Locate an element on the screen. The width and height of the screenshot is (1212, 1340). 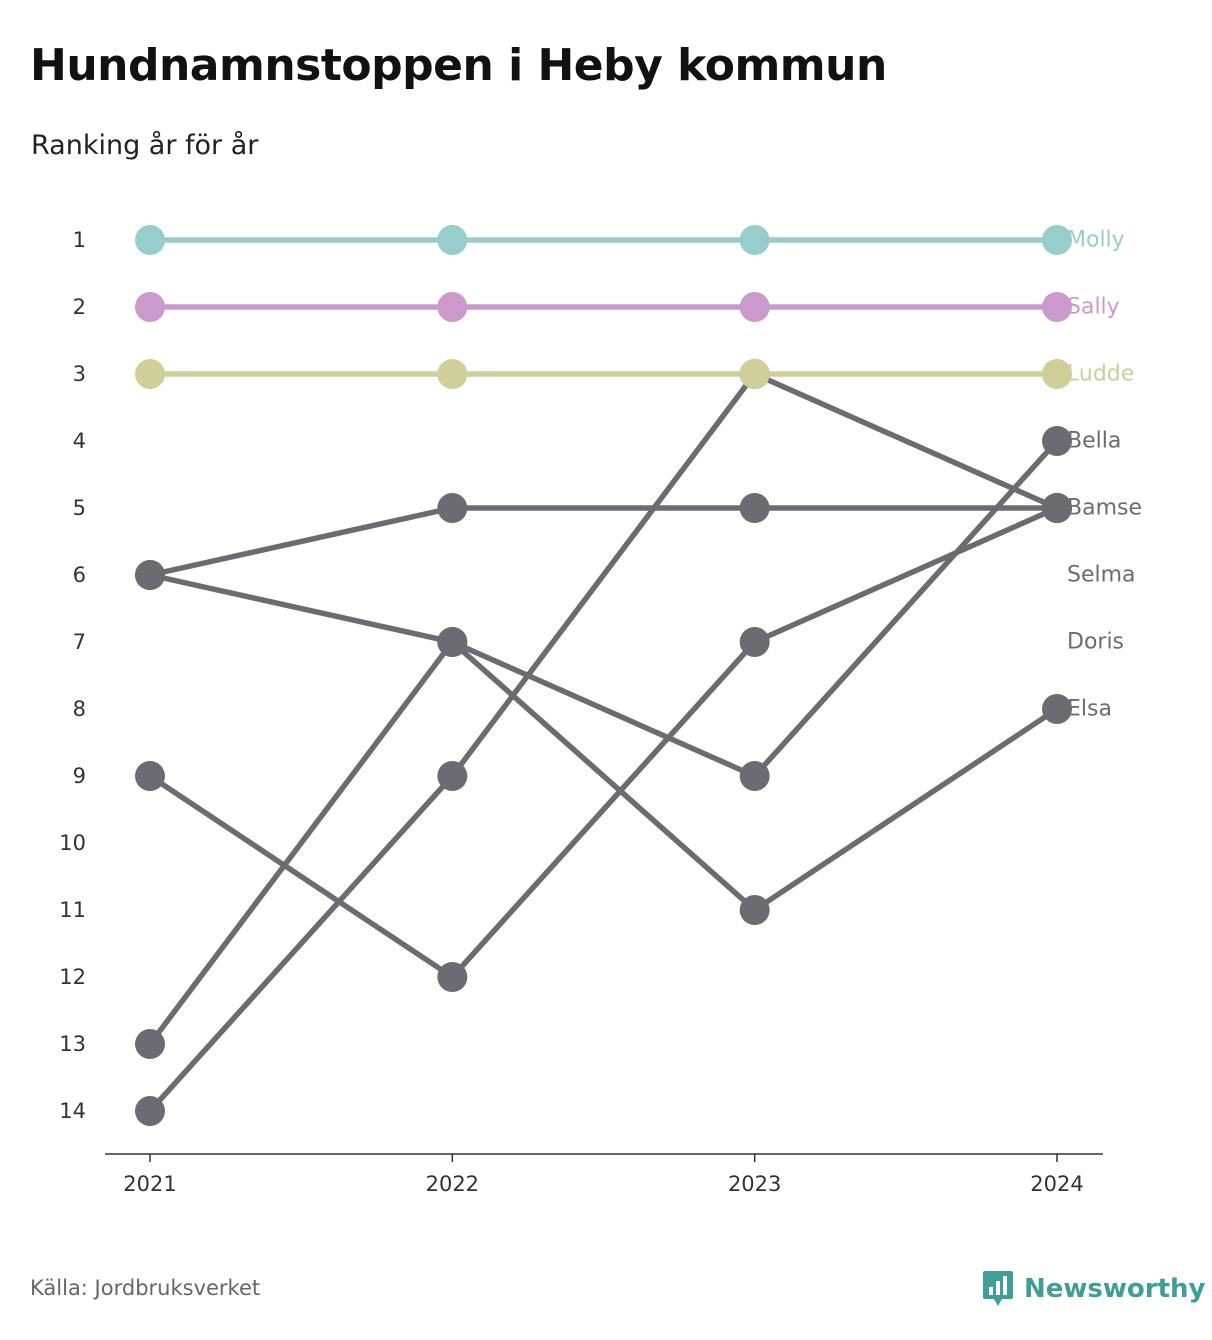
end-labels: Molly Sally Ludde Bella Bamse Selma Doris Elsa is located at coordinates (1104, 475).